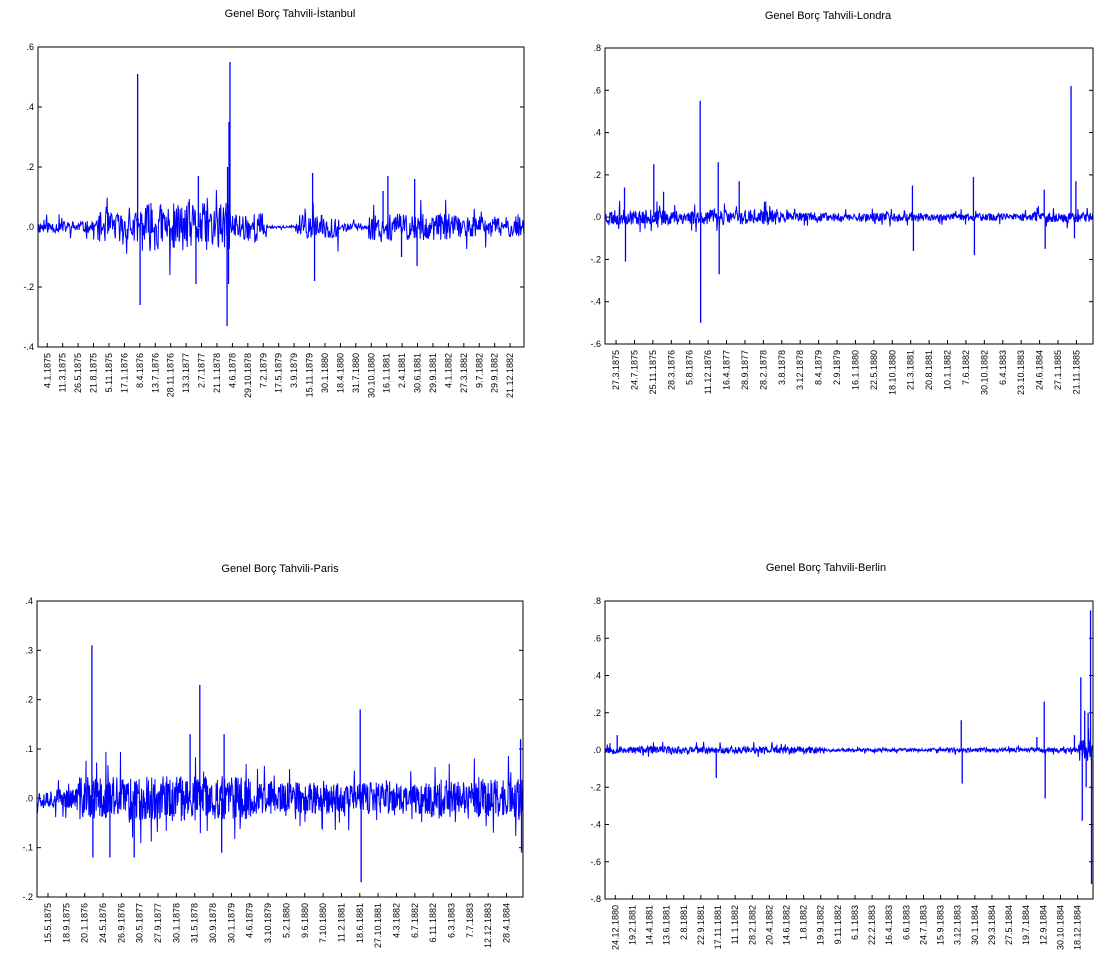 This screenshot has height=976, width=1097. What do you see at coordinates (396, 920) in the screenshot?
I see `x-tick-label: 4.3.1882` at bounding box center [396, 920].